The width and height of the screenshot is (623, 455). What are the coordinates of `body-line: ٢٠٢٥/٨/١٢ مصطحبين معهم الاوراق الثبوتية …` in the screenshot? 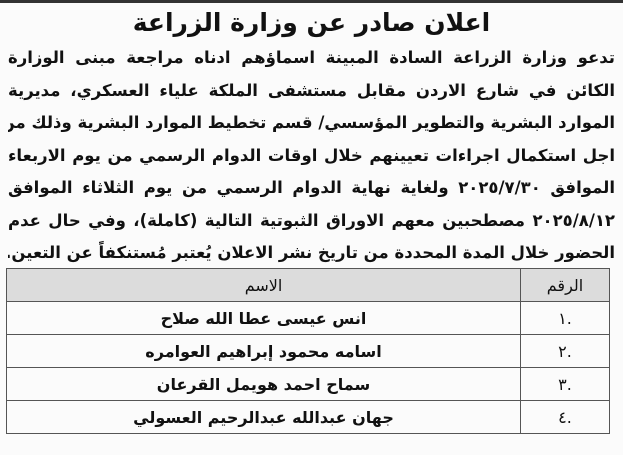 It's located at (311, 220).